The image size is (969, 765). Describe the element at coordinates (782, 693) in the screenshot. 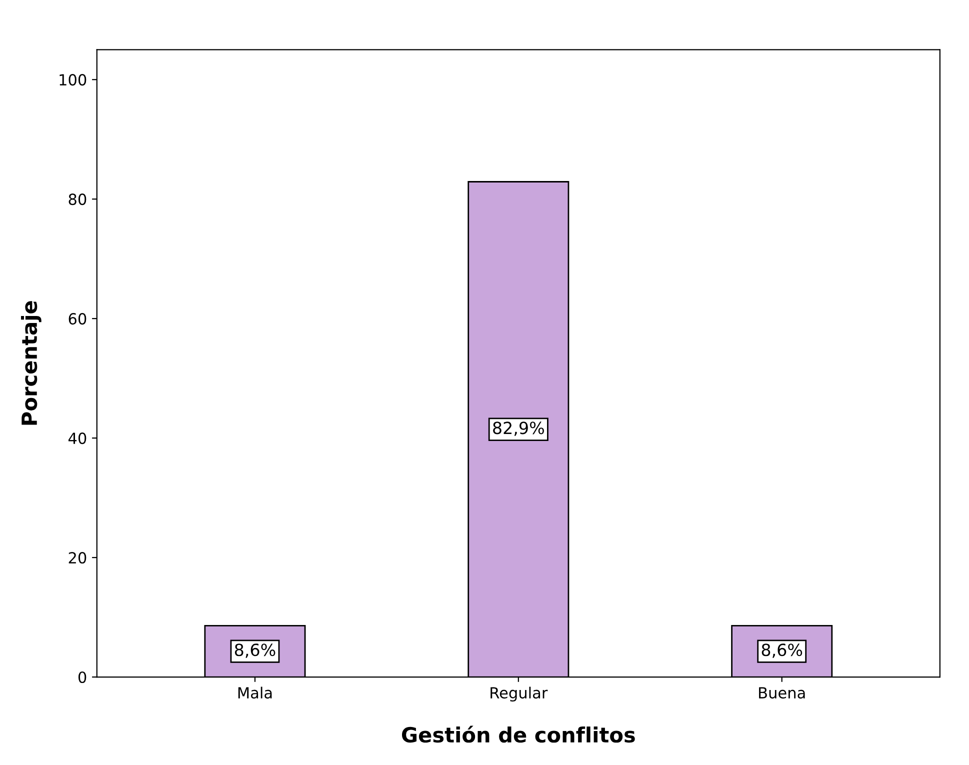

I see `x-tick-label: Buena` at that location.